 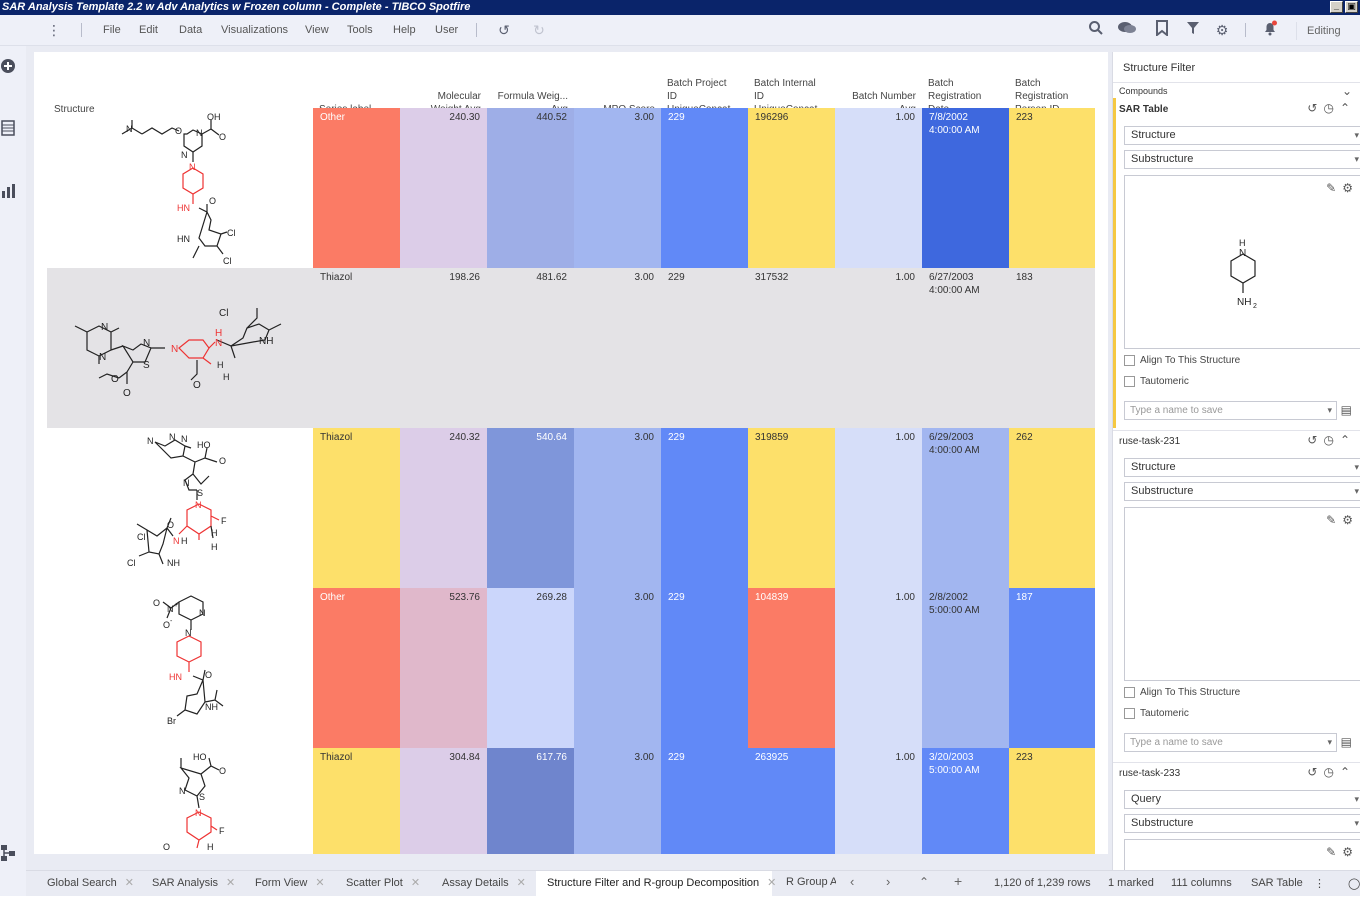 I want to click on cell-mw: 240.30, so click(x=443, y=188).